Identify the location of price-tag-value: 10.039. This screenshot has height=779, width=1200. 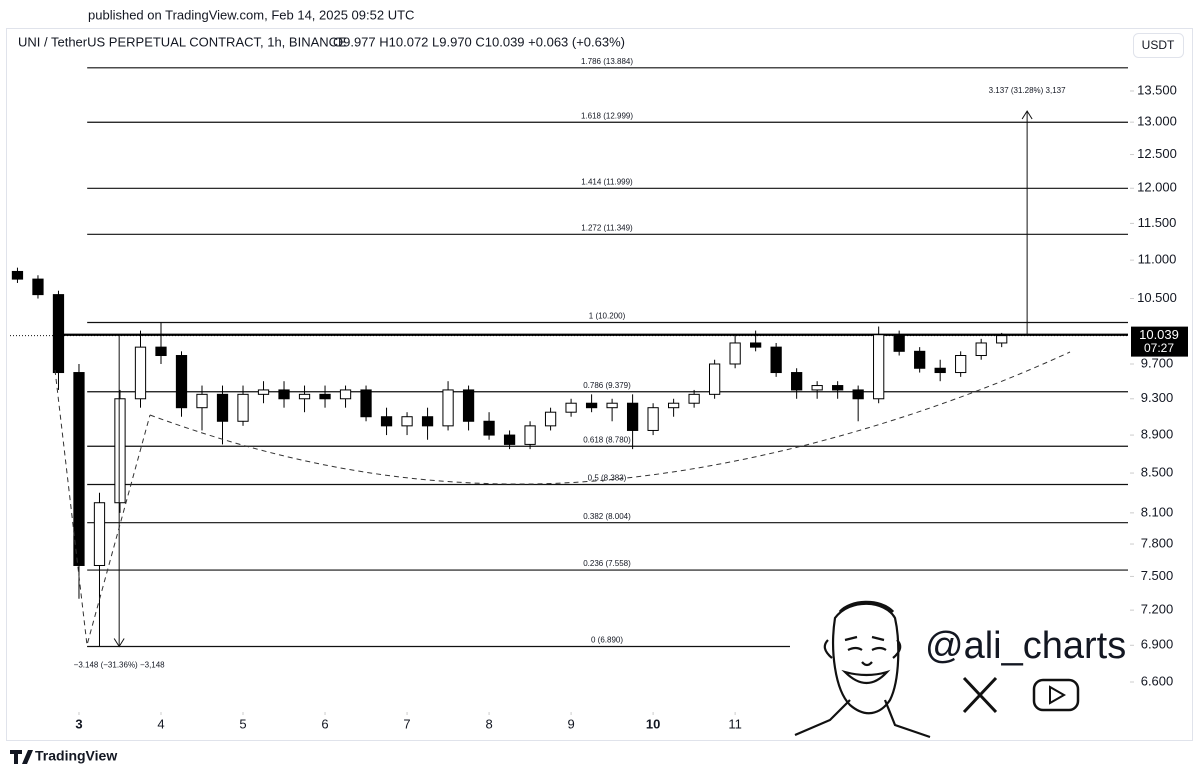
(1159, 334).